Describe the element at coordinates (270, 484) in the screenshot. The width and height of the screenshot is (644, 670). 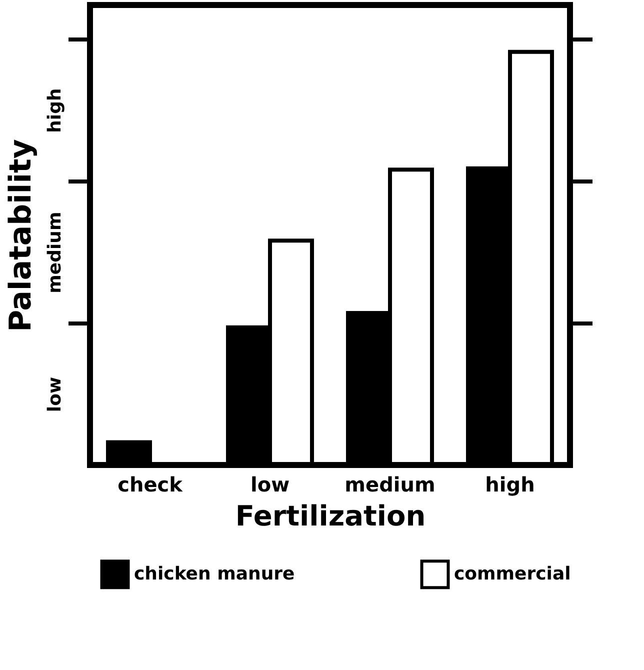
I see `x-tick-label: low` at that location.